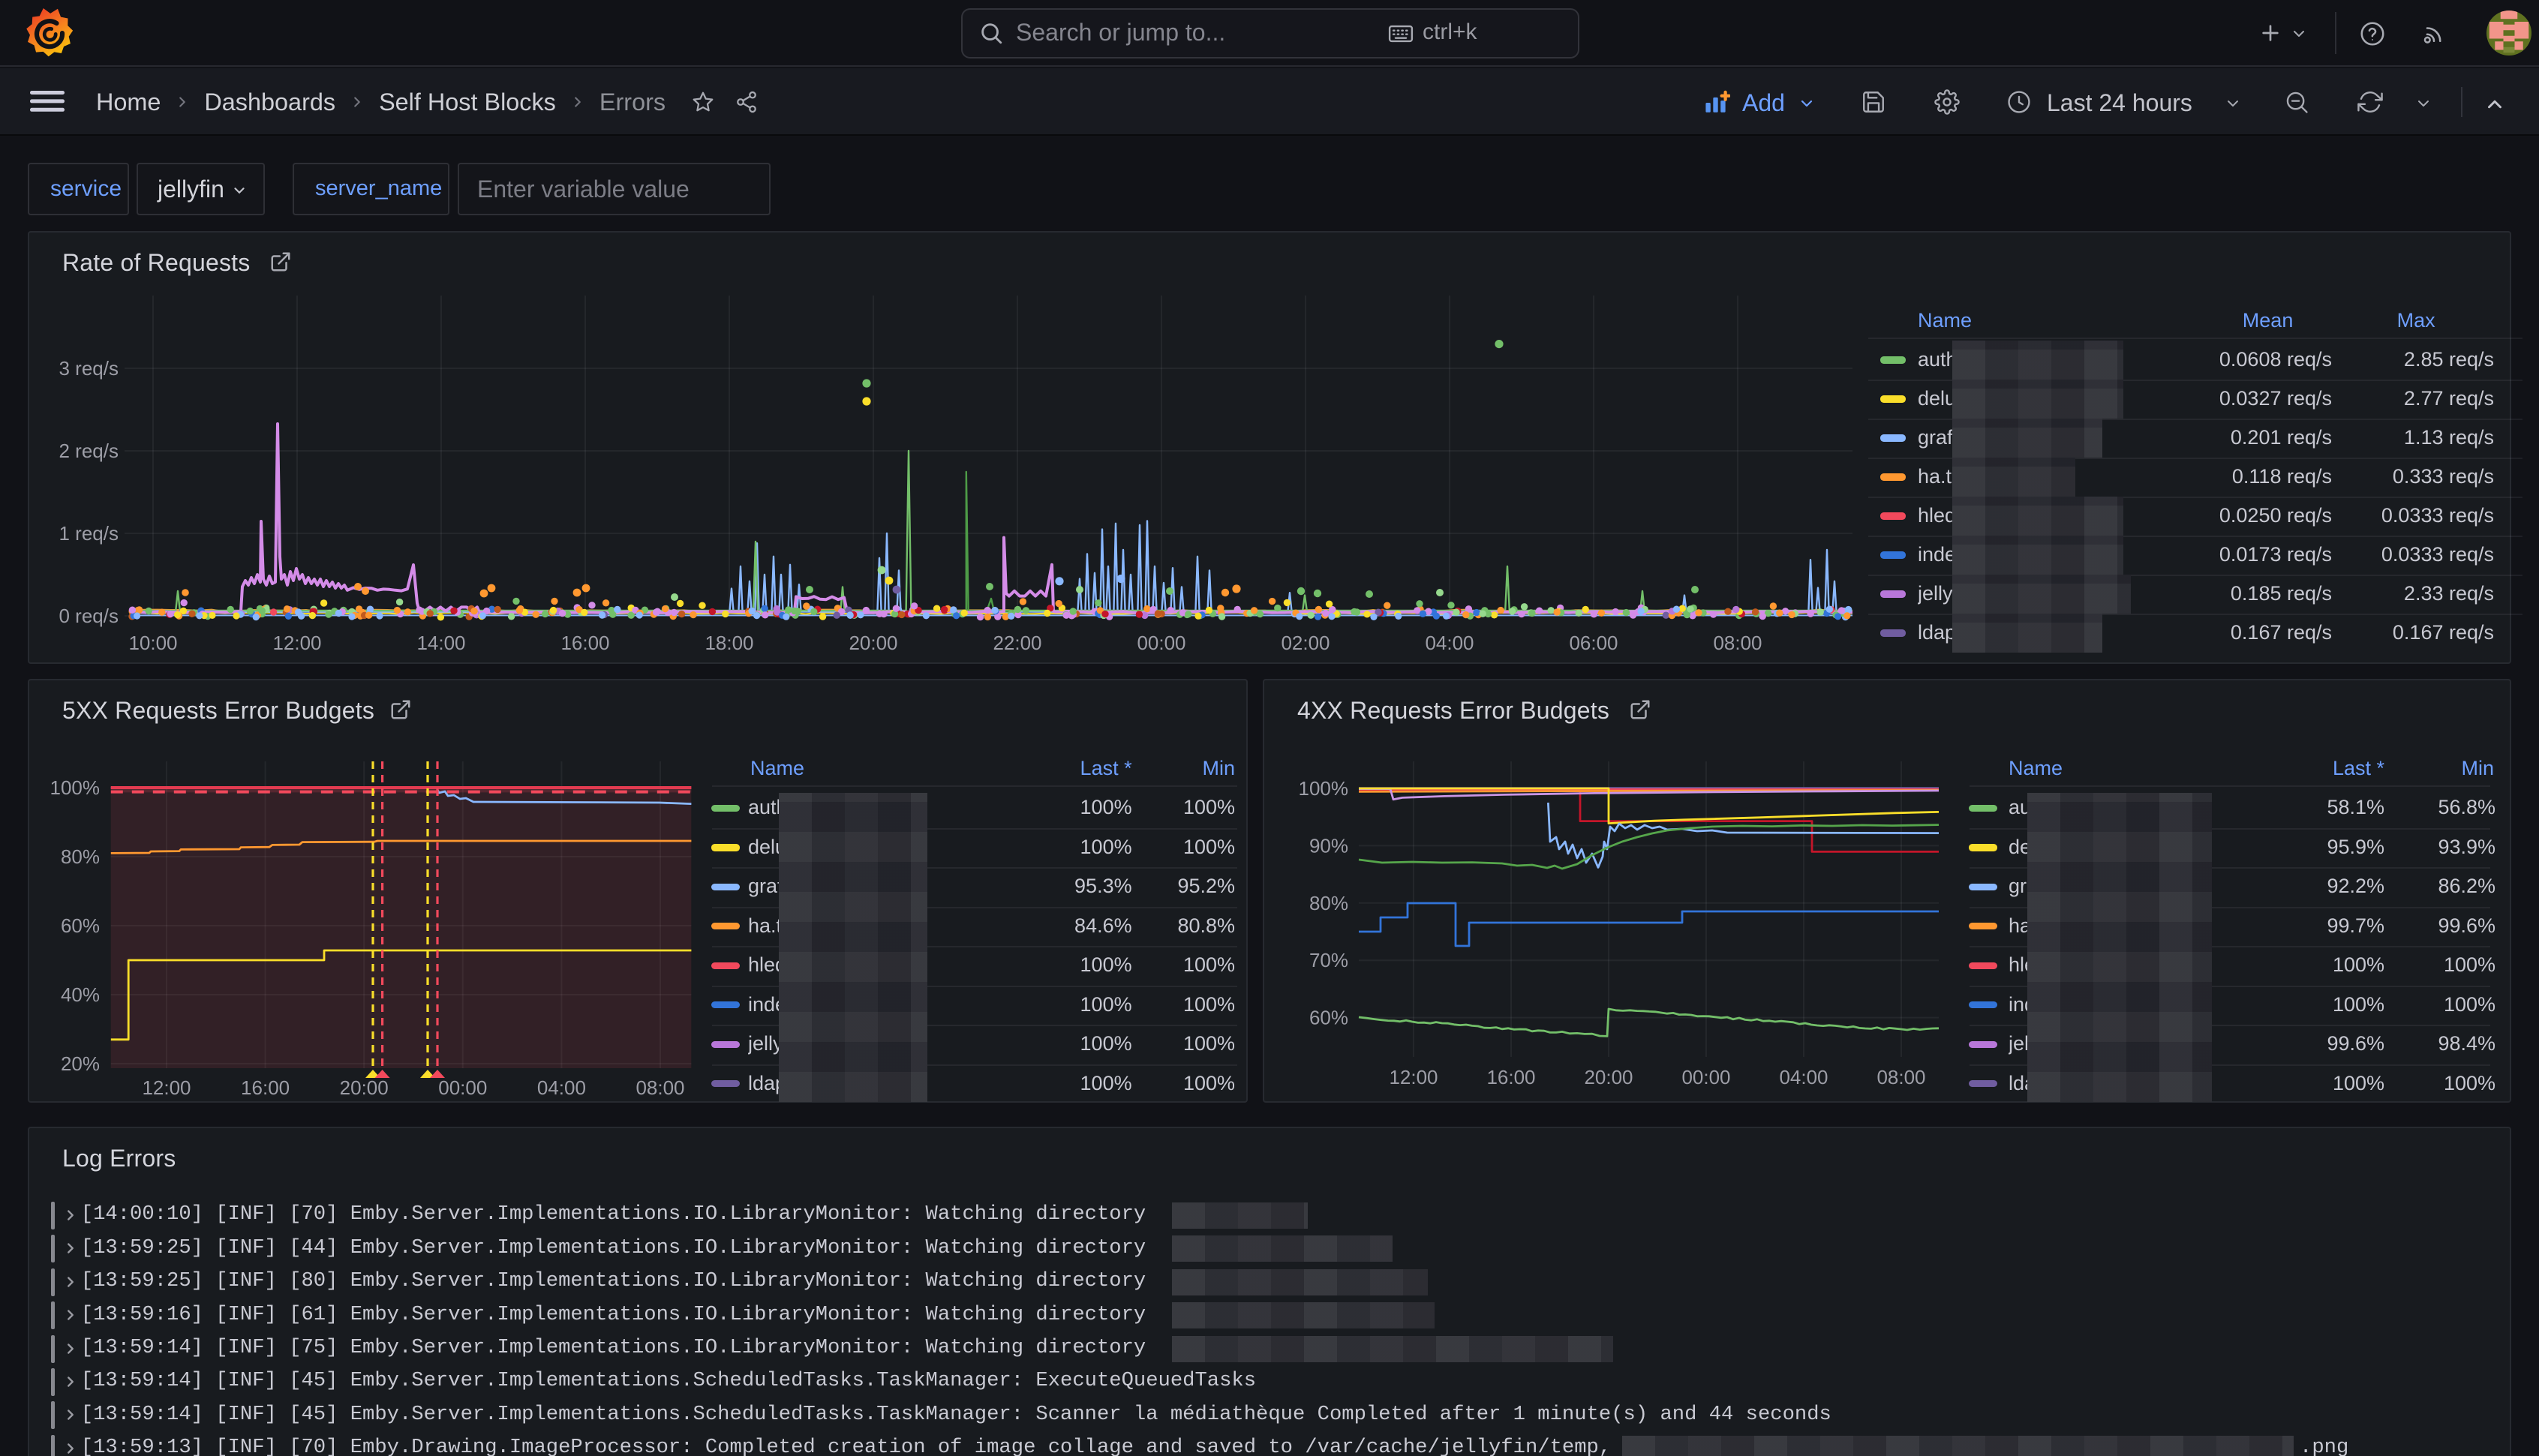  I want to click on svg-text: 2 req/s, so click(89, 451).